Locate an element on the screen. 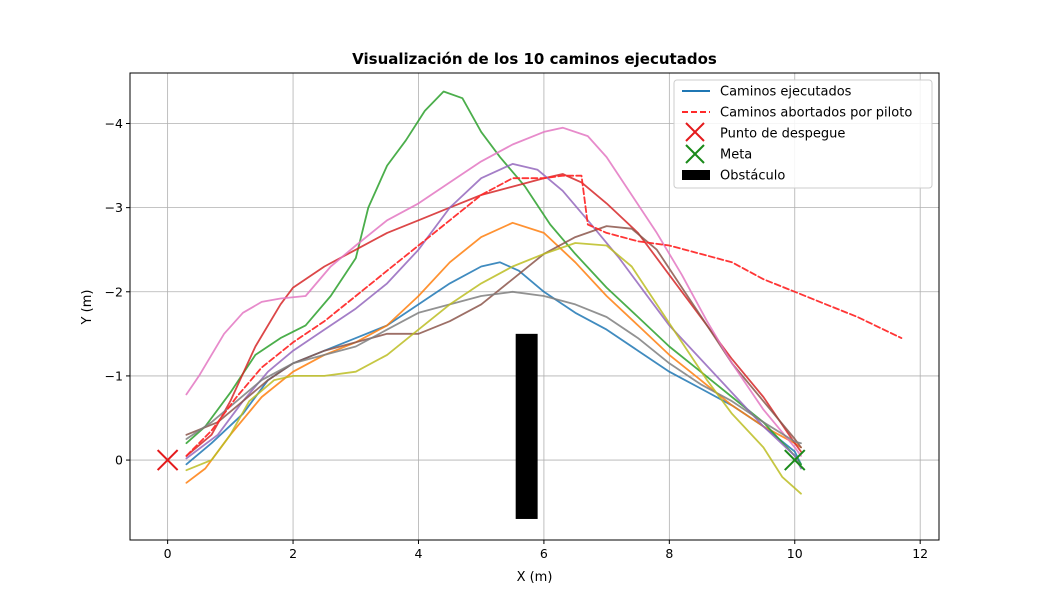 This screenshot has width=1043, height=611. legend-goal-swatch is located at coordinates (695, 154).